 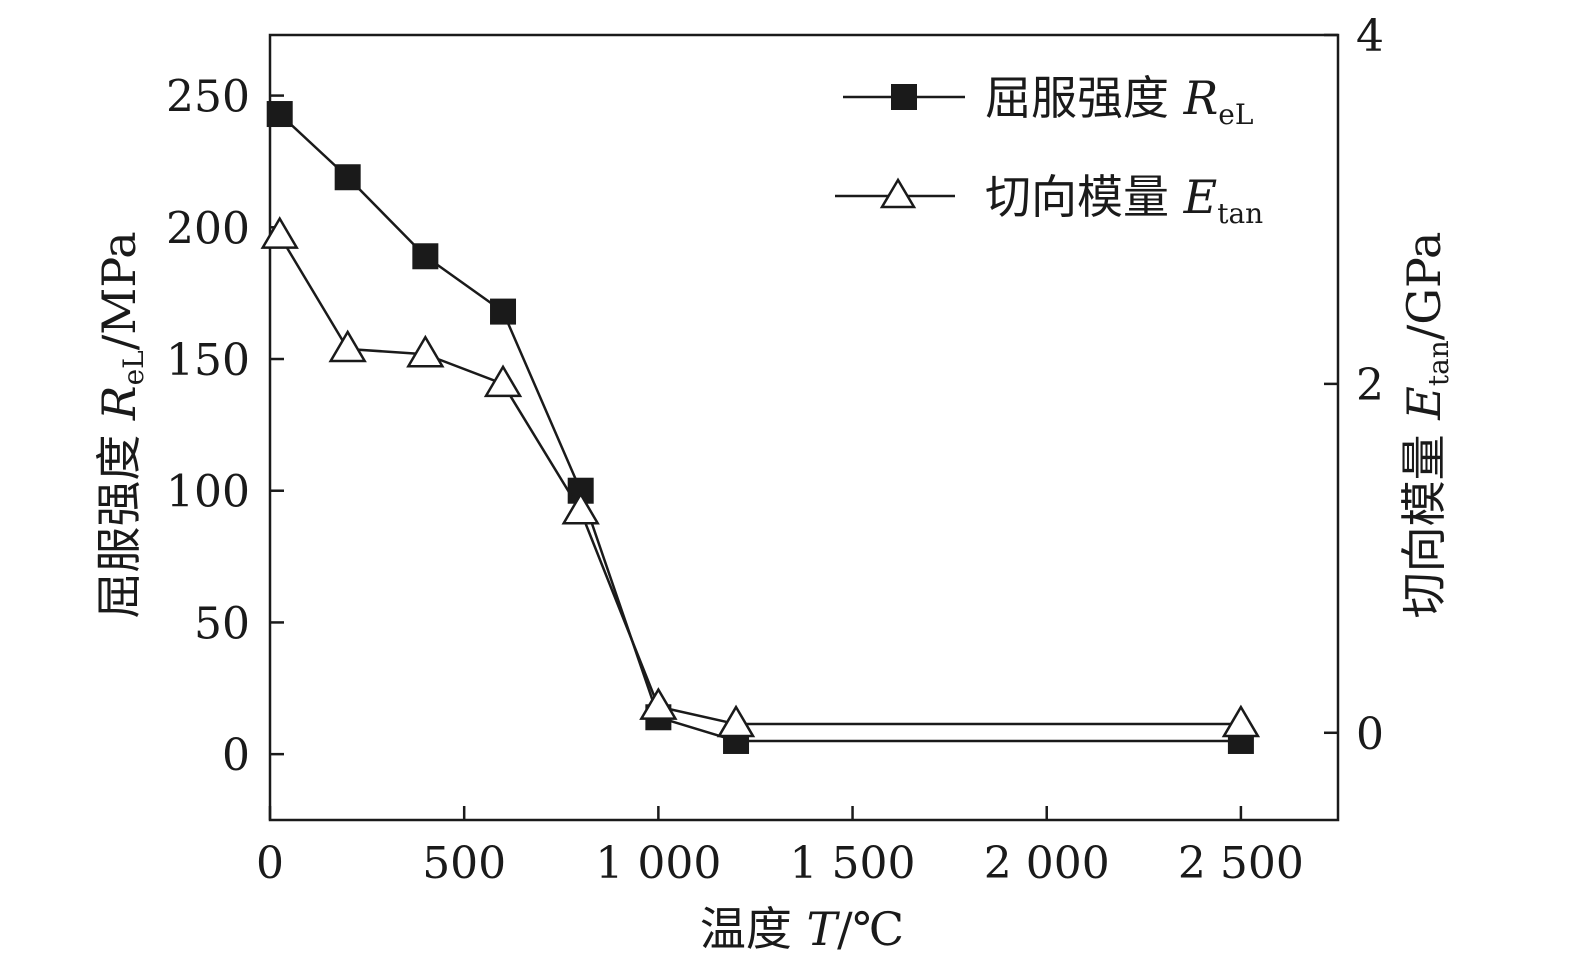 What do you see at coordinates (121, 424) in the screenshot?
I see `y-axis-left-title: 屈服强度 ReL/MPa` at bounding box center [121, 424].